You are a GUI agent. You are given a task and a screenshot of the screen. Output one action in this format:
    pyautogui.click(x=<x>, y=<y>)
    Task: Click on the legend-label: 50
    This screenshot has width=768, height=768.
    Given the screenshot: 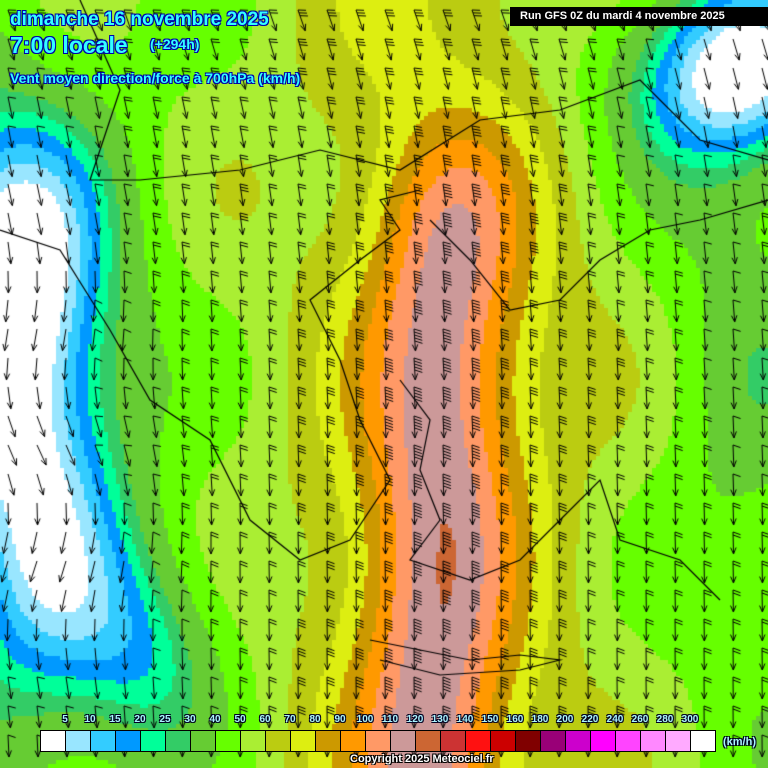 What is the action you would take?
    pyautogui.click(x=240, y=719)
    